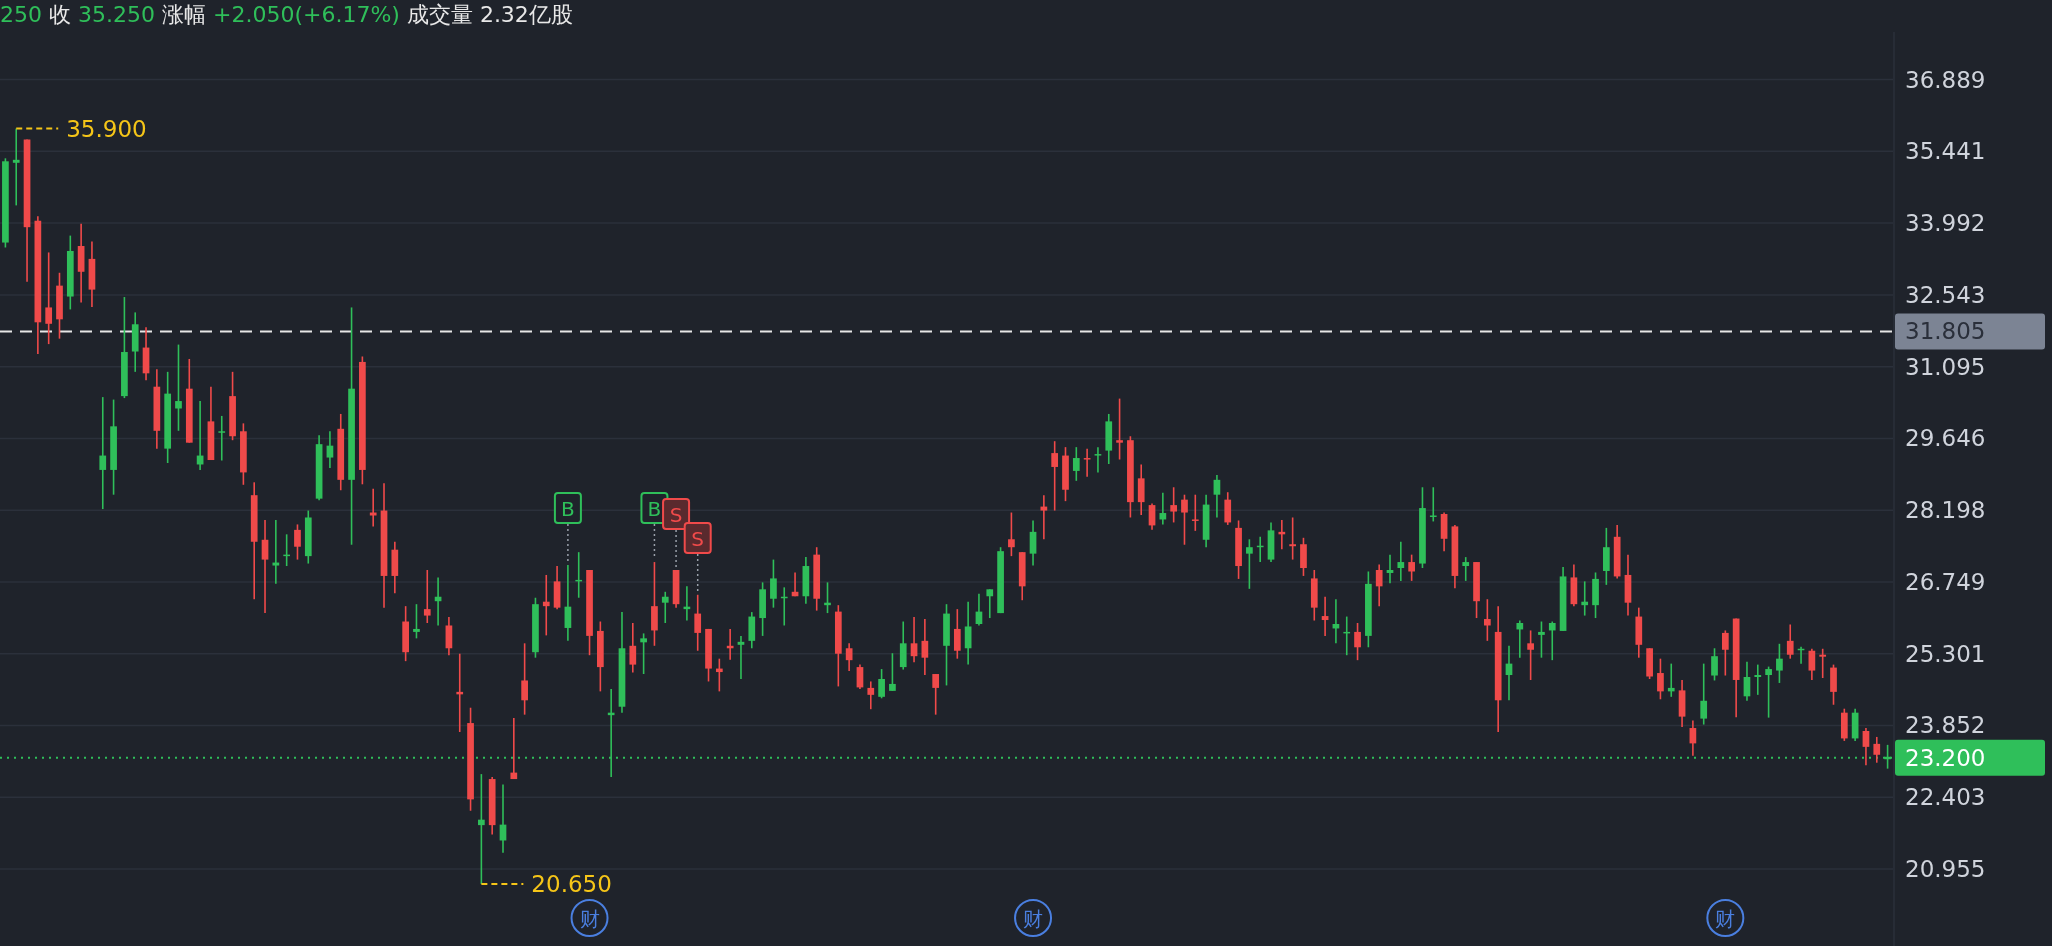 Image resolution: width=2052 pixels, height=946 pixels. What do you see at coordinates (1945, 653) in the screenshot?
I see `y-tick-label: 25.301` at bounding box center [1945, 653].